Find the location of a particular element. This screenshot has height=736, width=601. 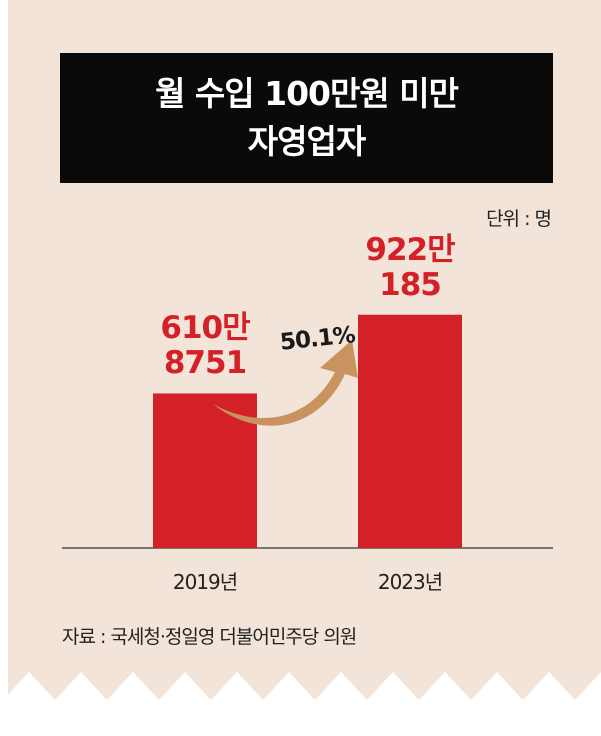

data-label-2019: 610만 8751 is located at coordinates (205, 346).